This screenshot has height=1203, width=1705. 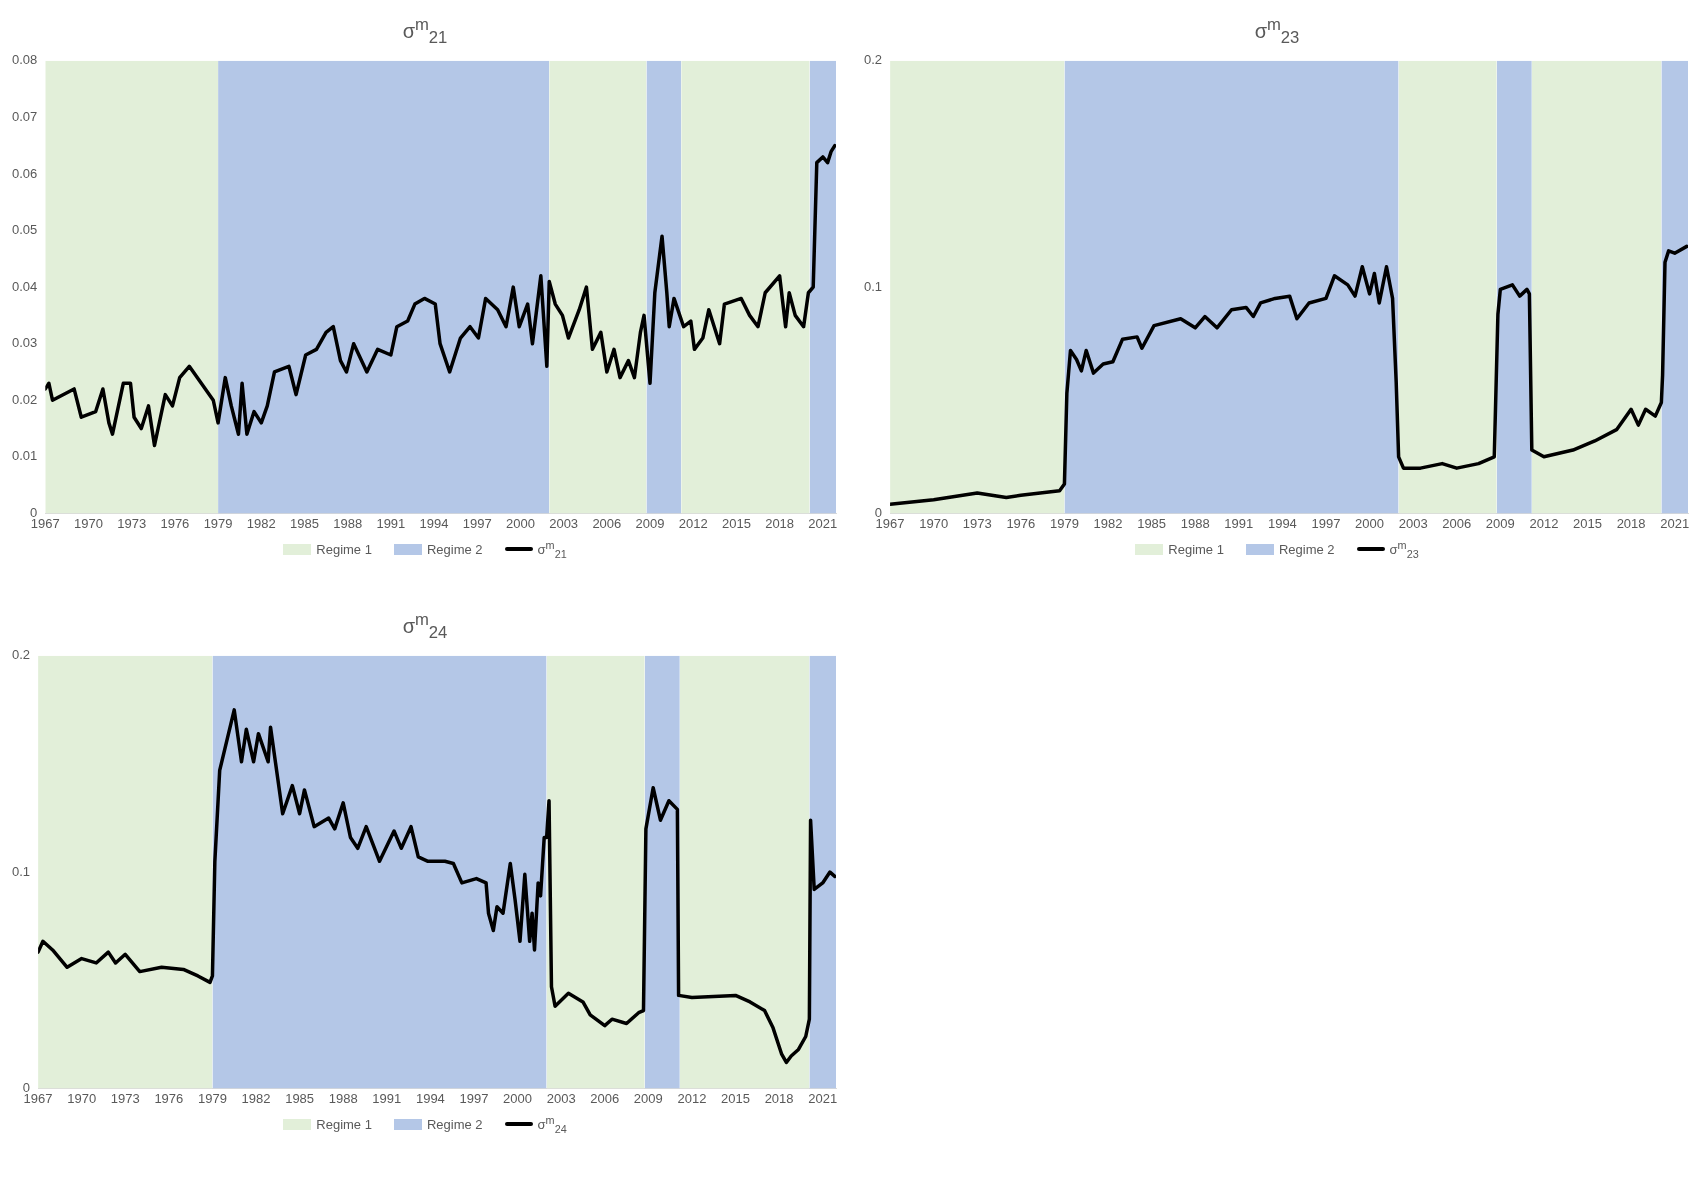 What do you see at coordinates (24, 60) in the screenshot?
I see `y-tick-label: 0.08` at bounding box center [24, 60].